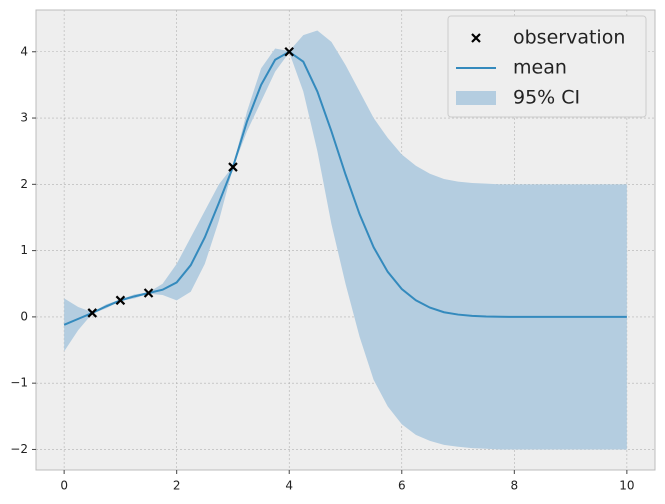 Image resolution: width=665 pixels, height=504 pixels. Describe the element at coordinates (569, 38) in the screenshot. I see `legend-label: observation` at that location.